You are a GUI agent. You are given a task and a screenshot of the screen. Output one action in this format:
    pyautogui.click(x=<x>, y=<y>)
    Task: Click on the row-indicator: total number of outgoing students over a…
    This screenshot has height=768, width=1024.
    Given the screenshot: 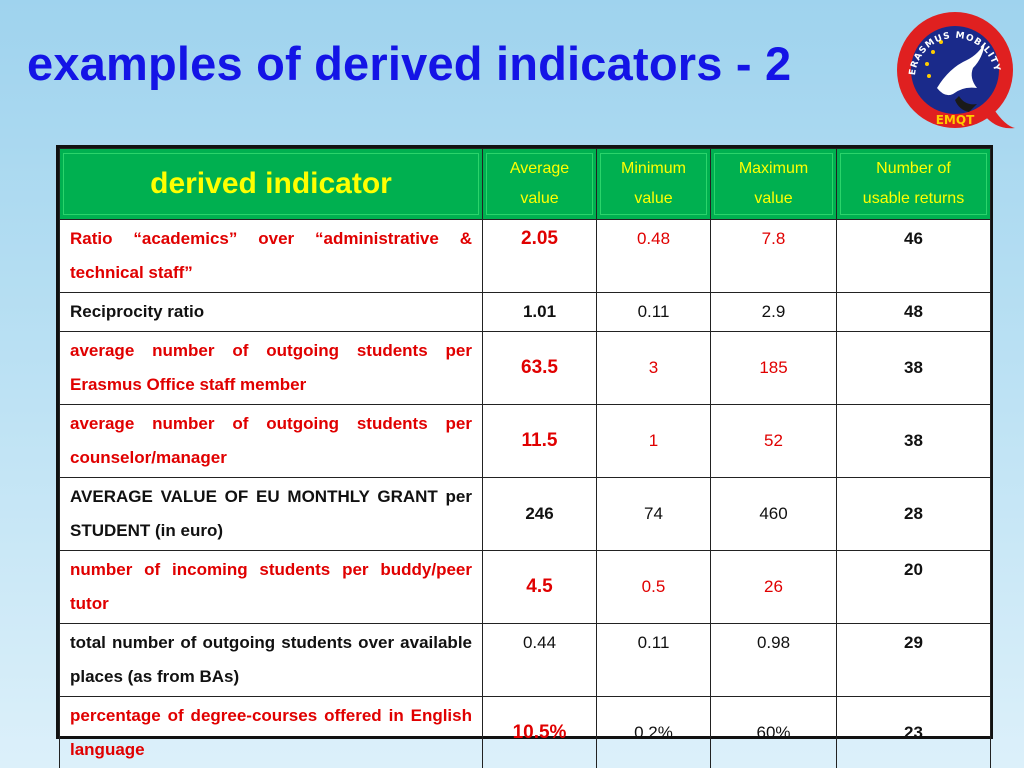 What is the action you would take?
    pyautogui.click(x=271, y=660)
    